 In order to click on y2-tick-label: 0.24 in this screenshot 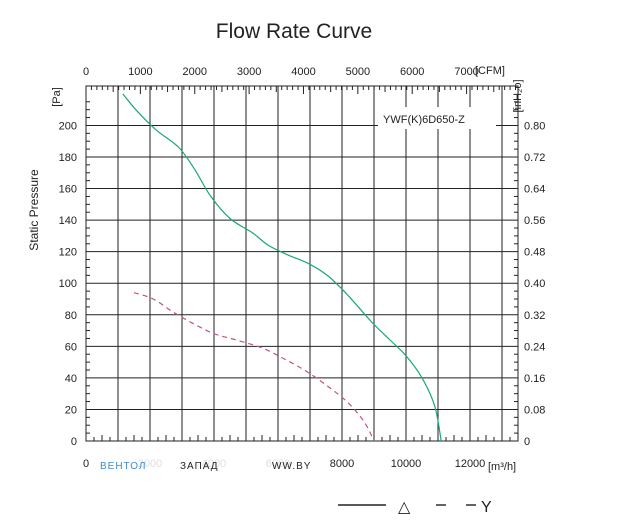, I will do `click(534, 347)`.